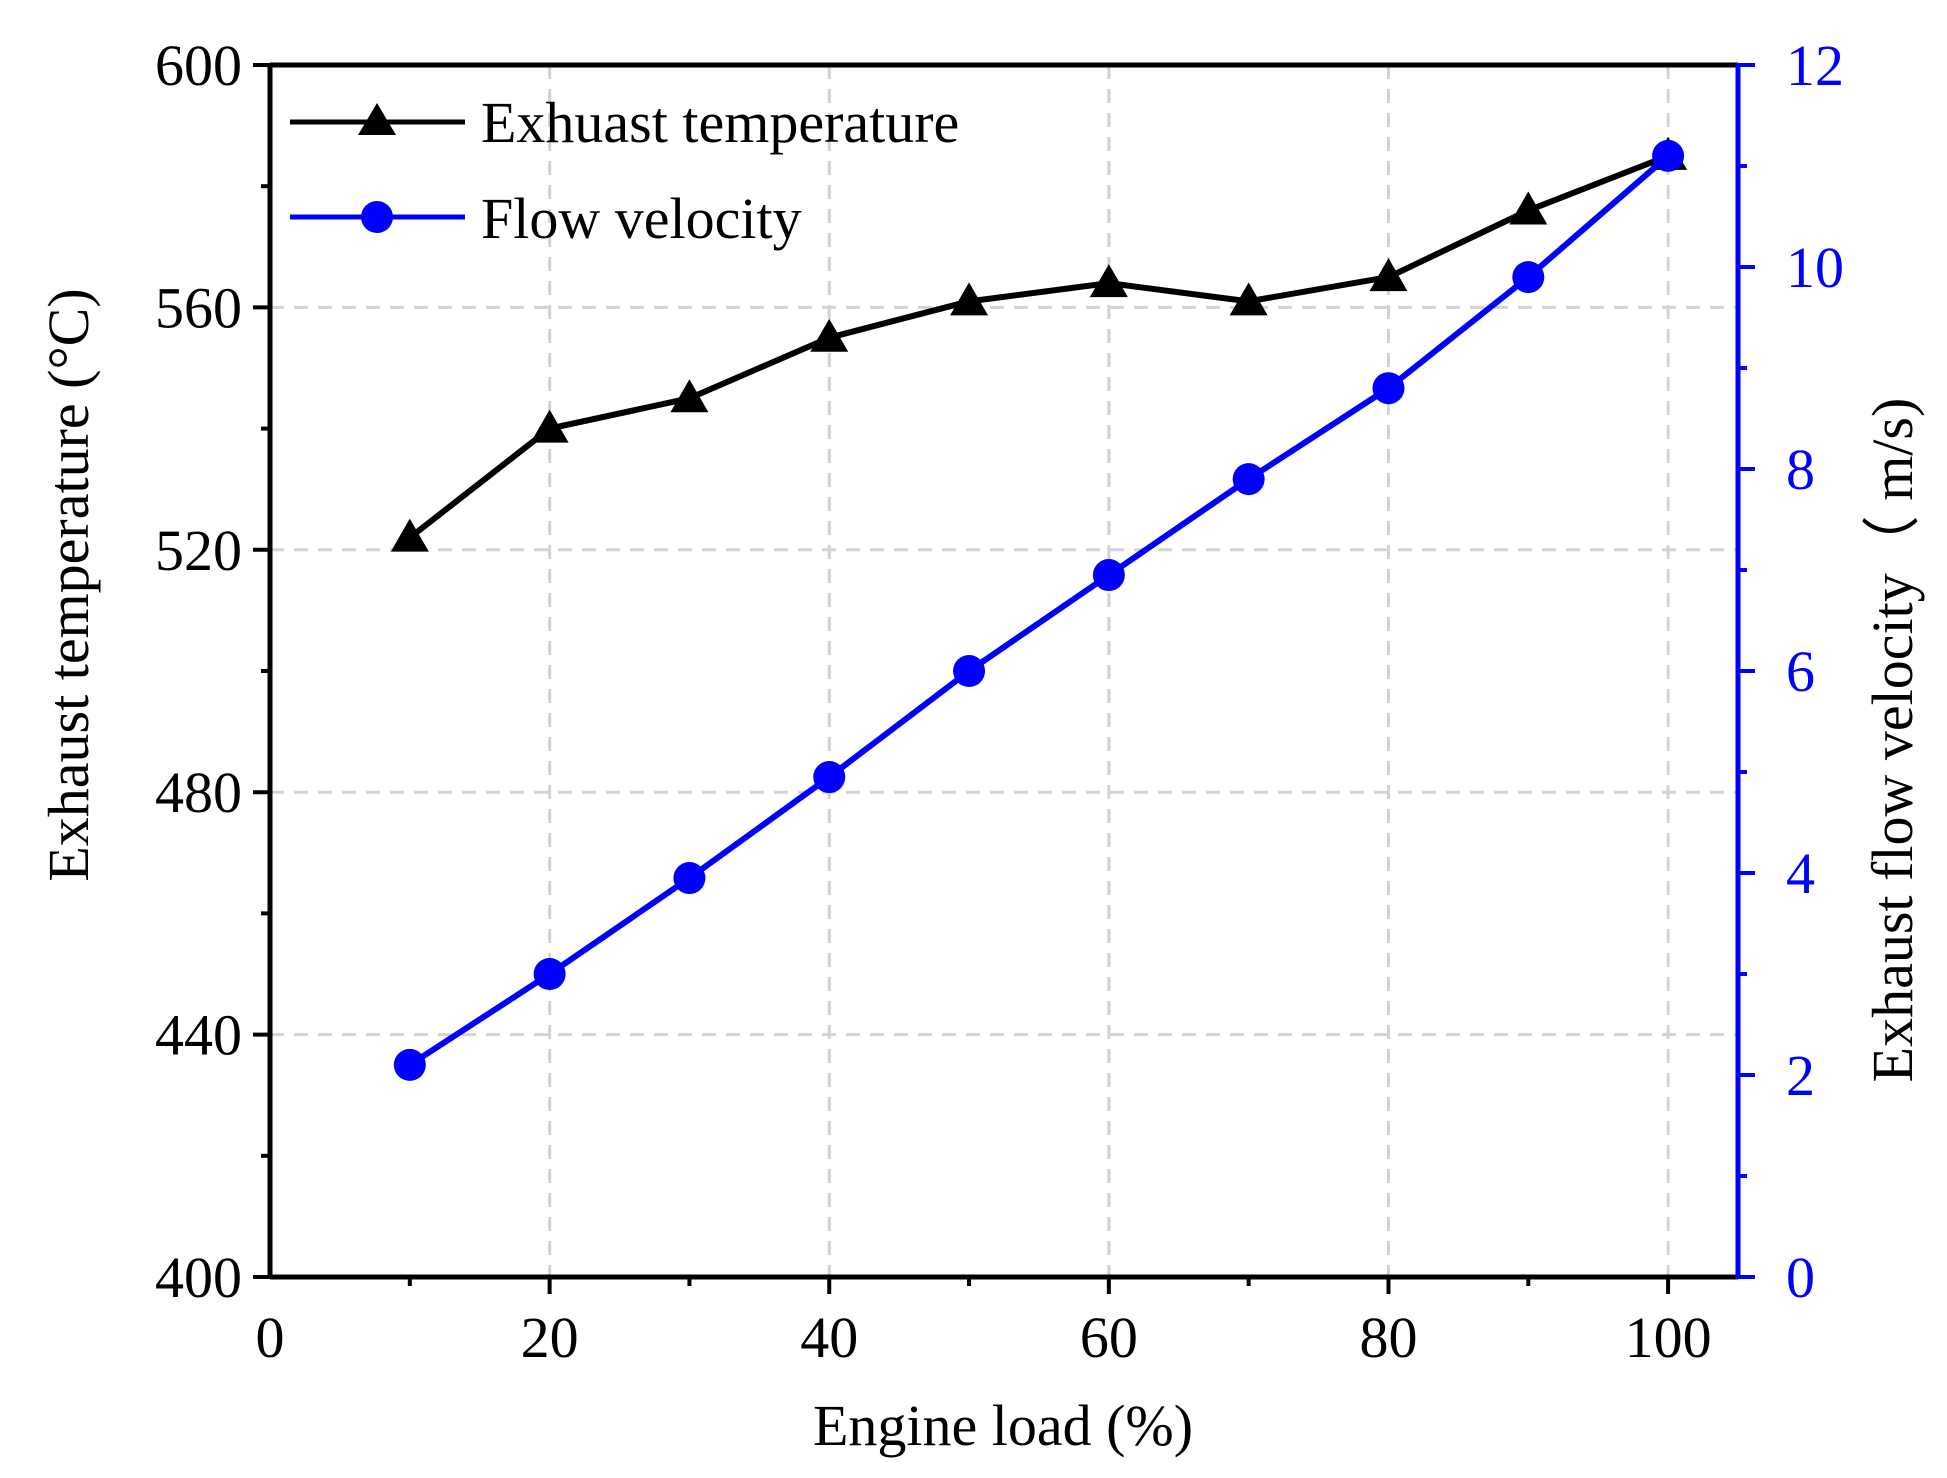  Describe the element at coordinates (1800, 1277) in the screenshot. I see `y2-tick-label: 0` at that location.